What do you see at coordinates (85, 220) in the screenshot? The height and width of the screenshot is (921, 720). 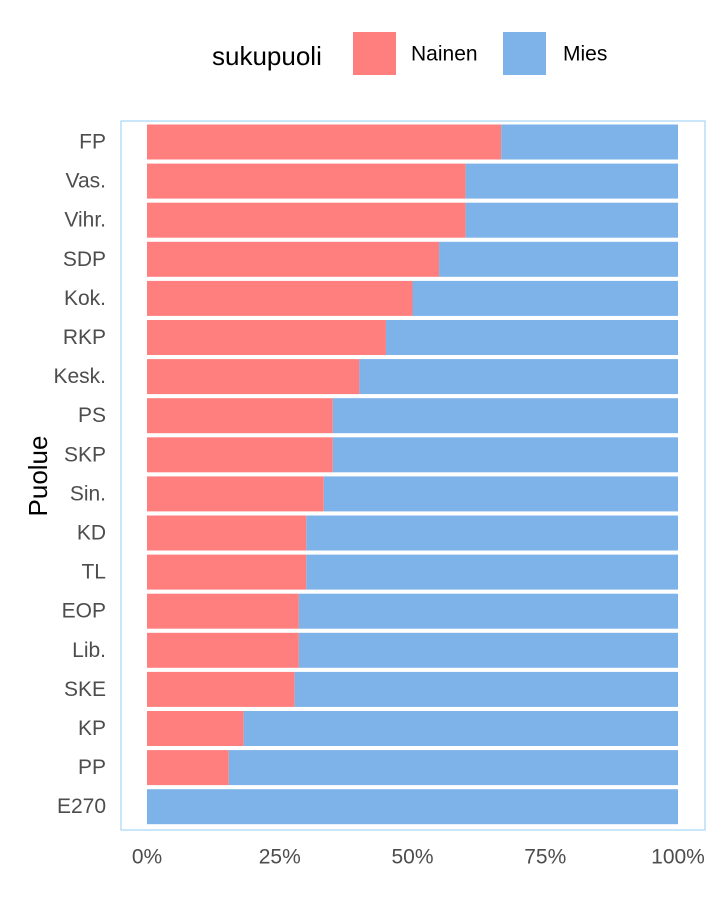 I see `y-tick-label: Vihr.` at bounding box center [85, 220].